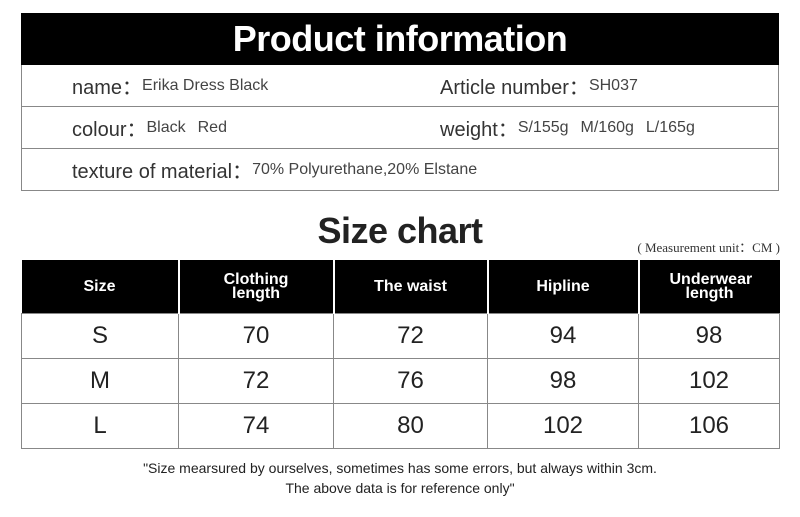  I want to click on label: name：, so click(107, 88).